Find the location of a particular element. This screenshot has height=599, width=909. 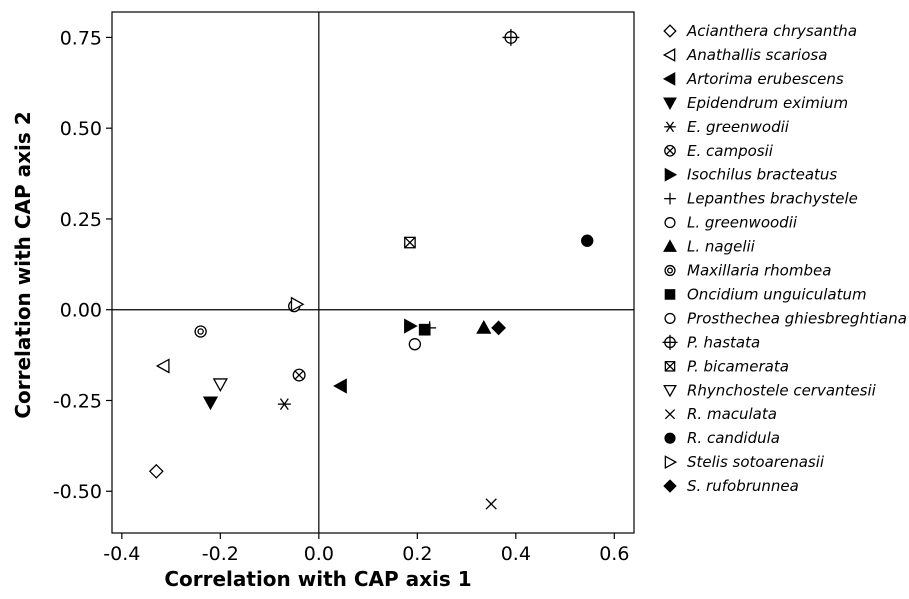

legend-marker-acianthera-chrysantha is located at coordinates (670, 31).